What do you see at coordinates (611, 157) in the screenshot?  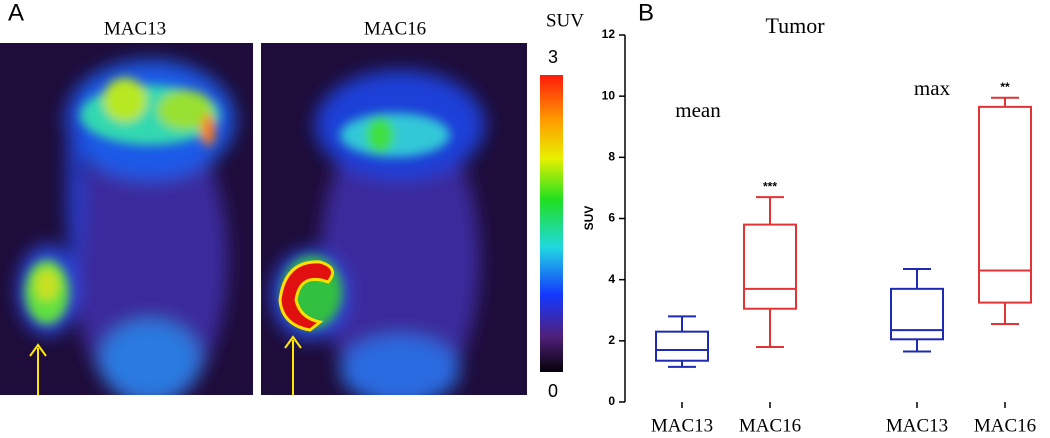 I see `y-tick-label: 8` at bounding box center [611, 157].